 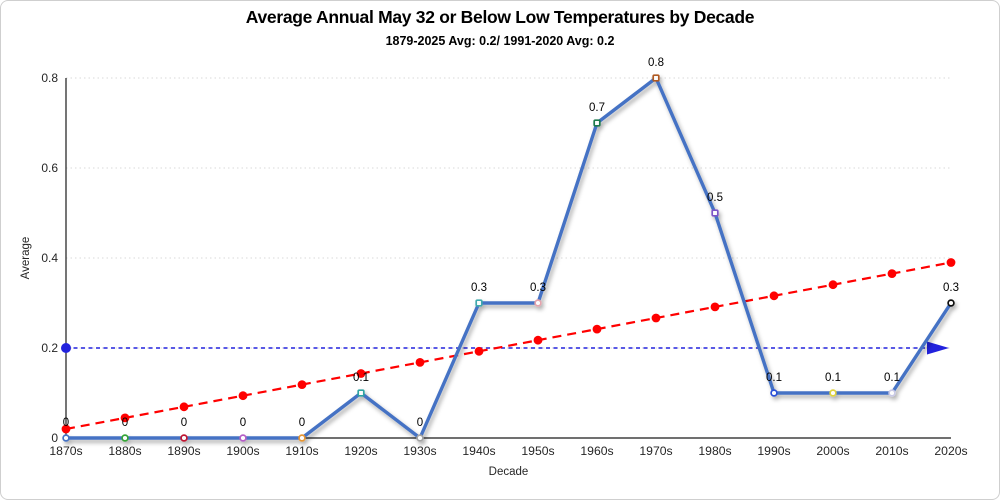 I want to click on x-tick-label: 1990s, so click(x=773, y=451).